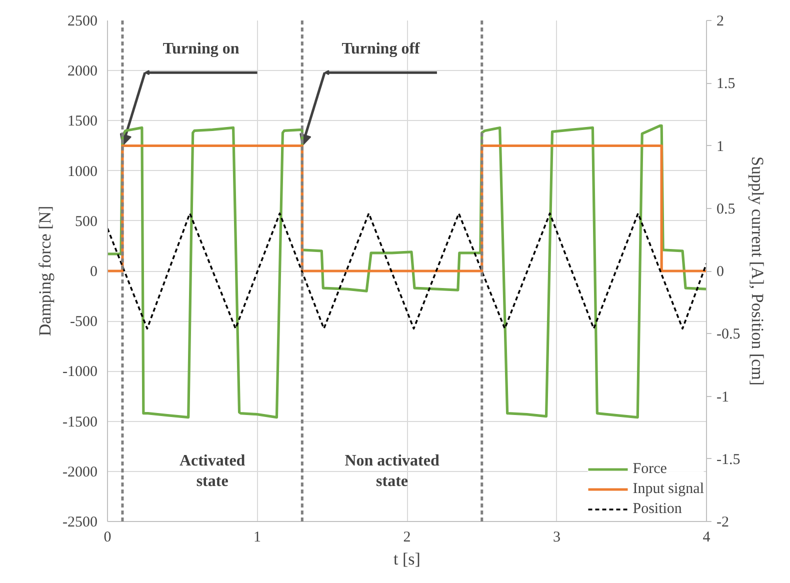 The image size is (790, 583). What do you see at coordinates (80, 522) in the screenshot?
I see `y-tick-label: -2500` at bounding box center [80, 522].